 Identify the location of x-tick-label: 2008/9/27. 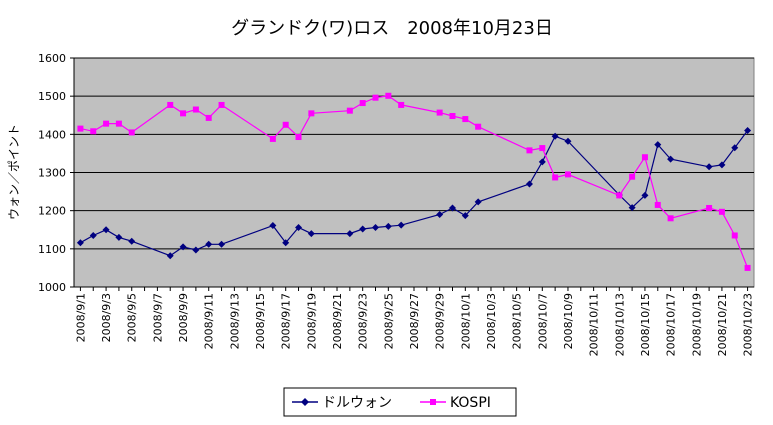
(414, 321).